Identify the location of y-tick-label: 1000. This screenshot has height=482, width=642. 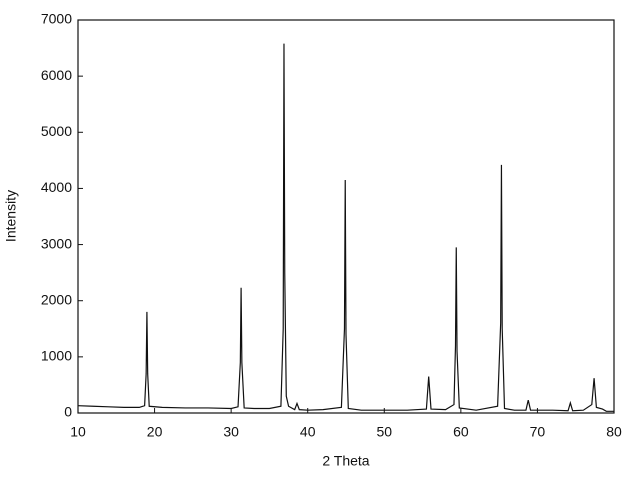
(56, 356).